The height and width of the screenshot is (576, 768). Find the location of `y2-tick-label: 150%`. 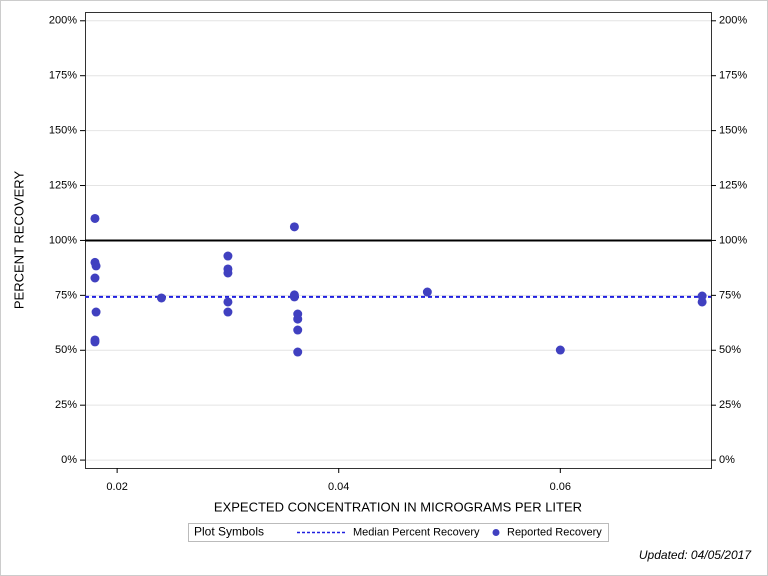

y2-tick-label: 150% is located at coordinates (733, 131).